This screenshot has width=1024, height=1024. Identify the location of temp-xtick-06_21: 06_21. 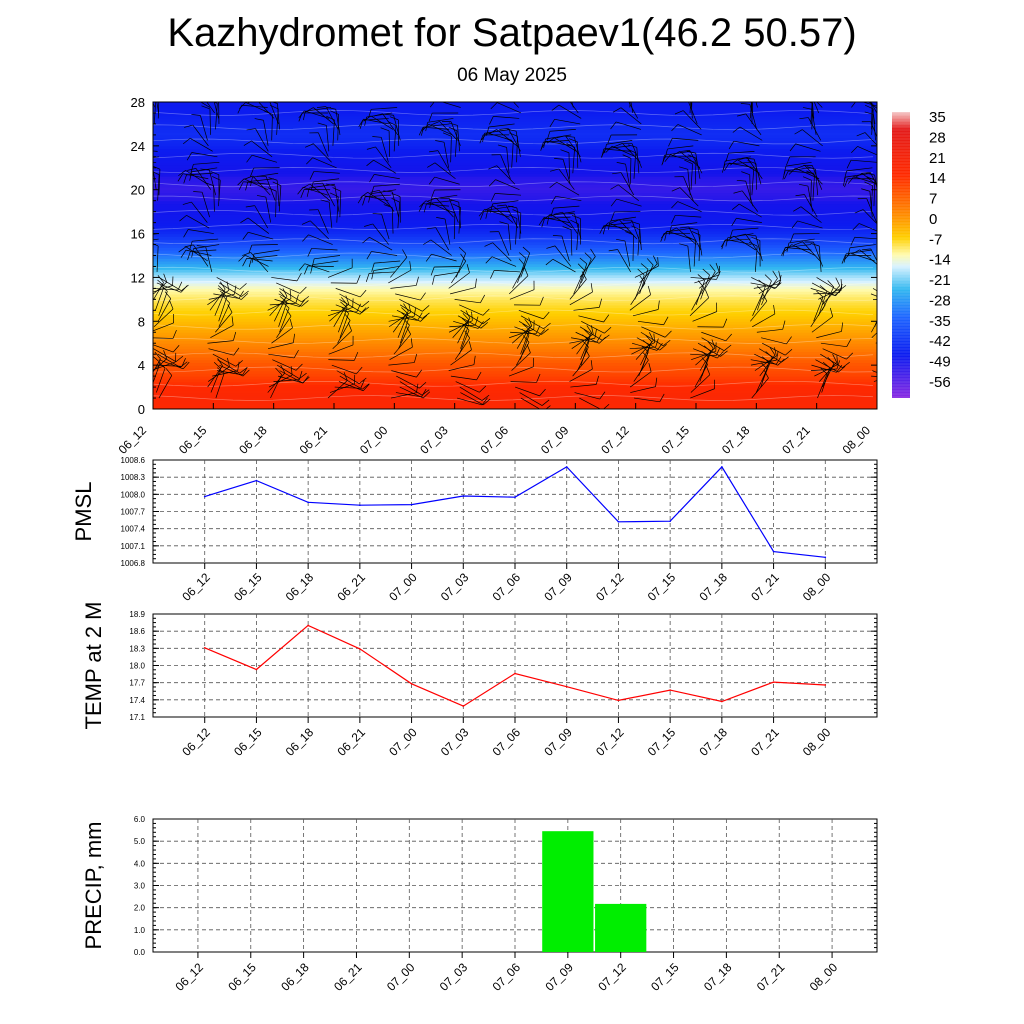
(351, 742).